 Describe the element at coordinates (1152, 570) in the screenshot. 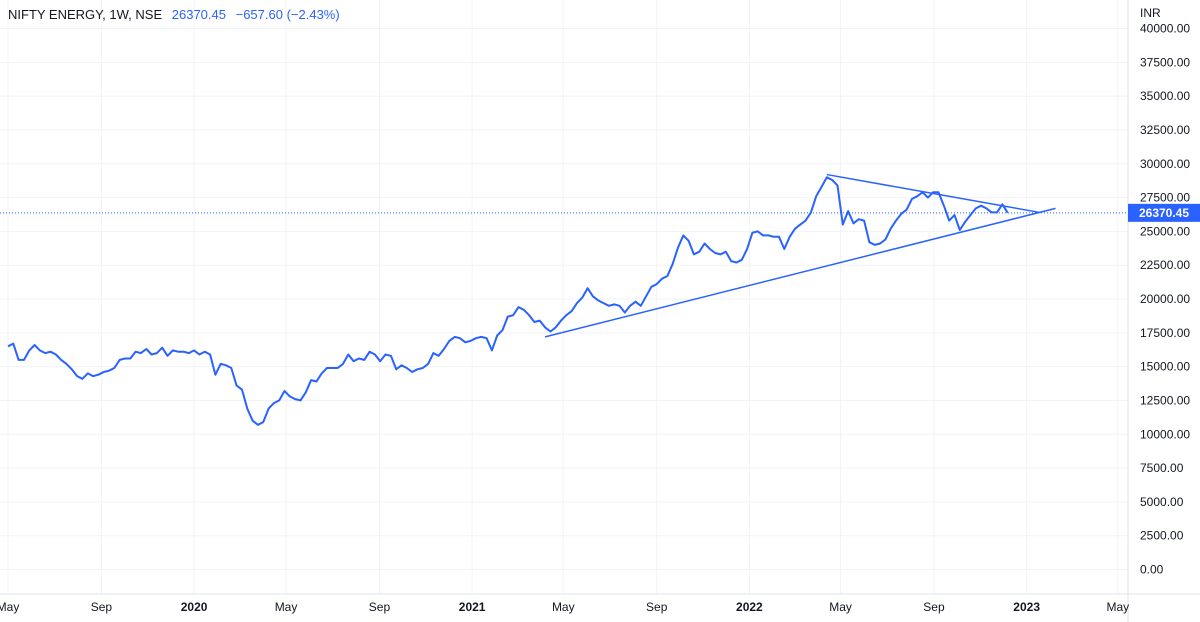

I see `y-tick-label: 0.00` at that location.